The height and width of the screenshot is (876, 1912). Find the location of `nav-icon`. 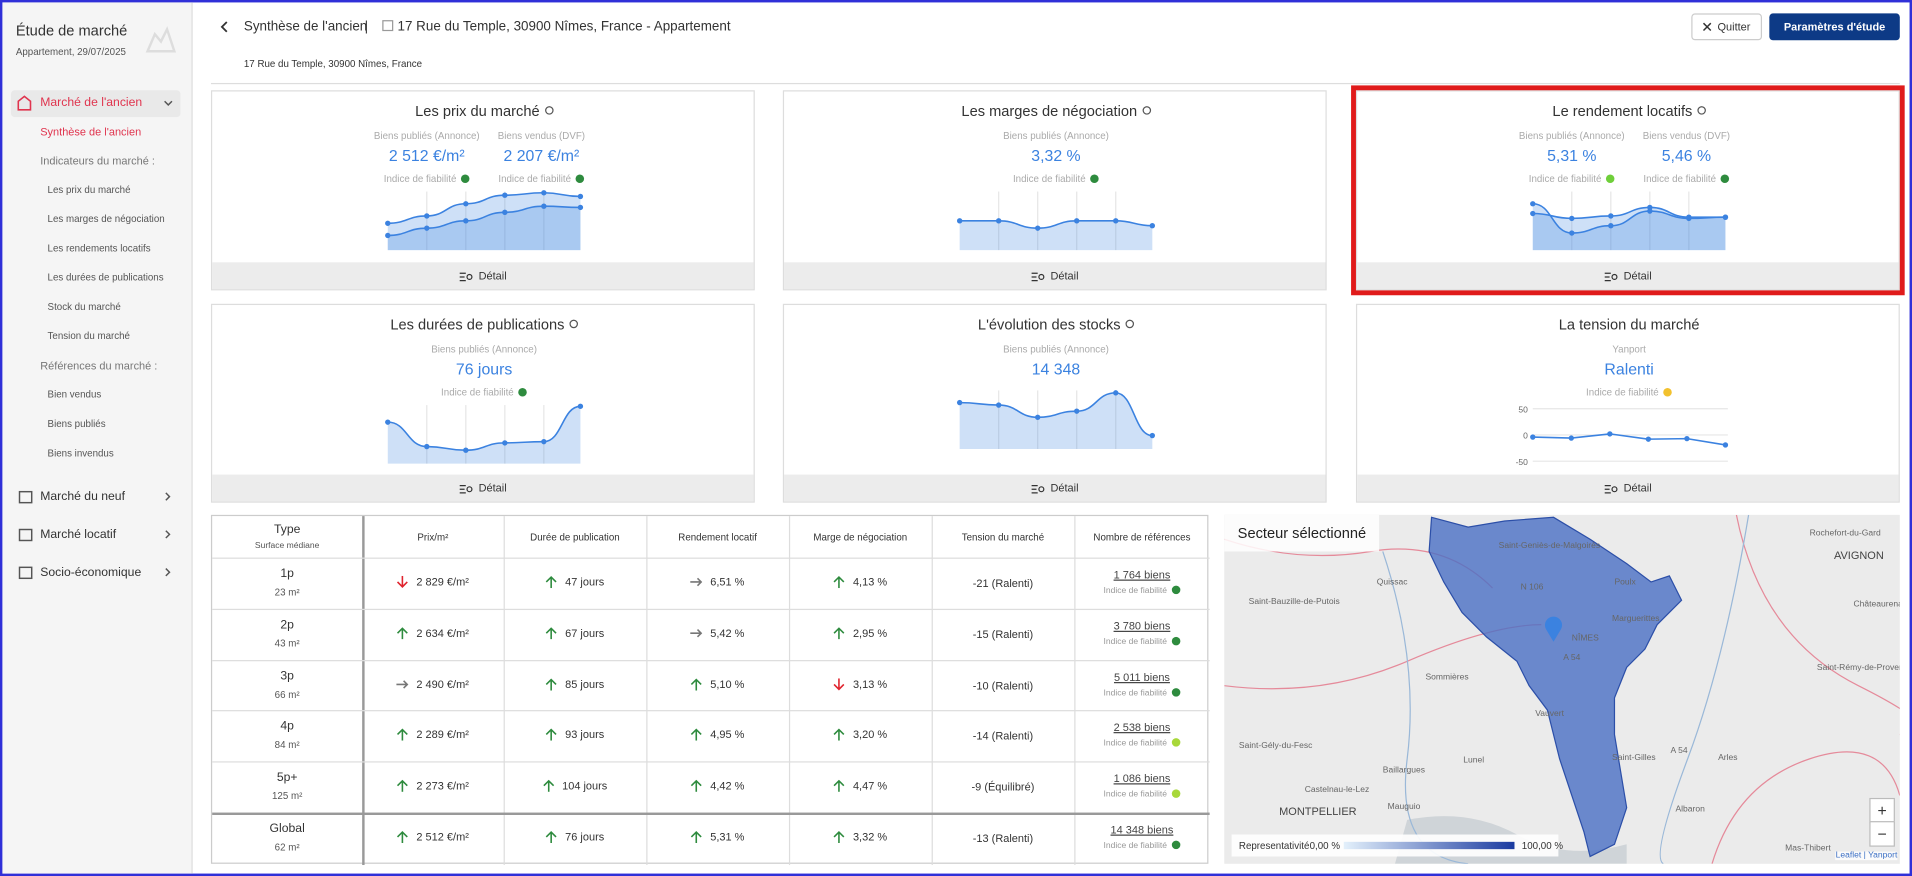

nav-icon is located at coordinates (25, 535).